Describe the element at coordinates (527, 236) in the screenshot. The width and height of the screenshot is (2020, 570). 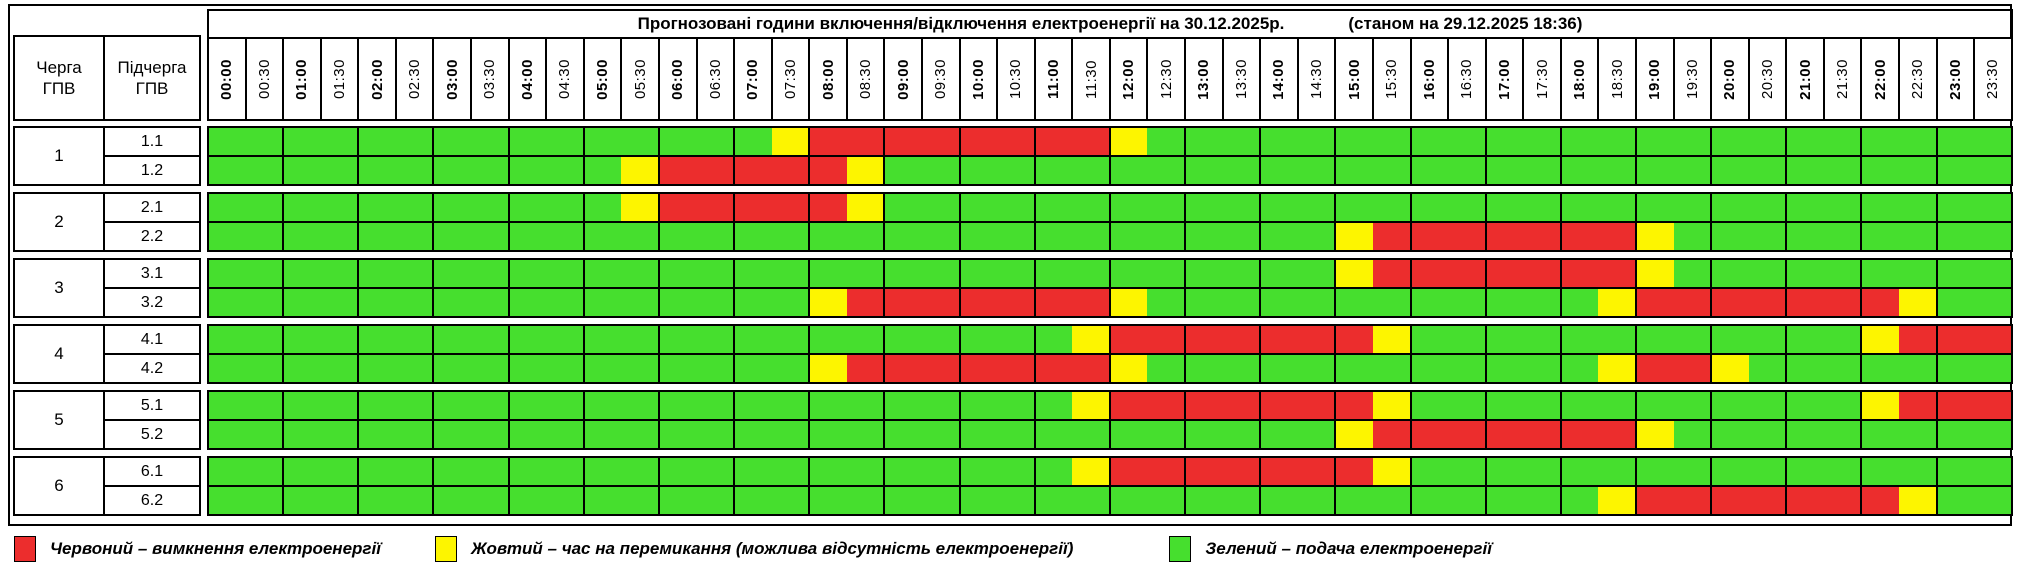
I see `slot-2.2-04:00` at that location.